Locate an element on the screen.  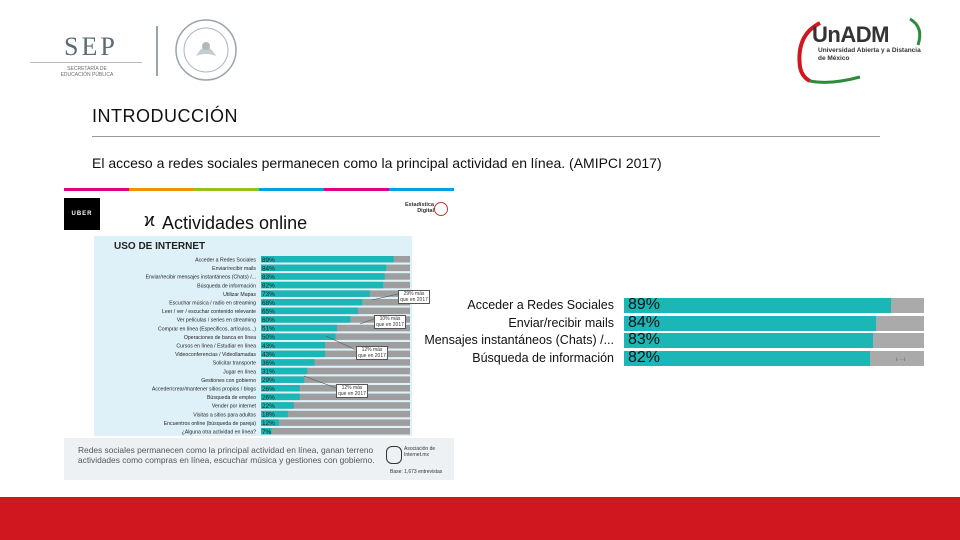
usage-value-label: 36% is located at coordinates (268, 363).